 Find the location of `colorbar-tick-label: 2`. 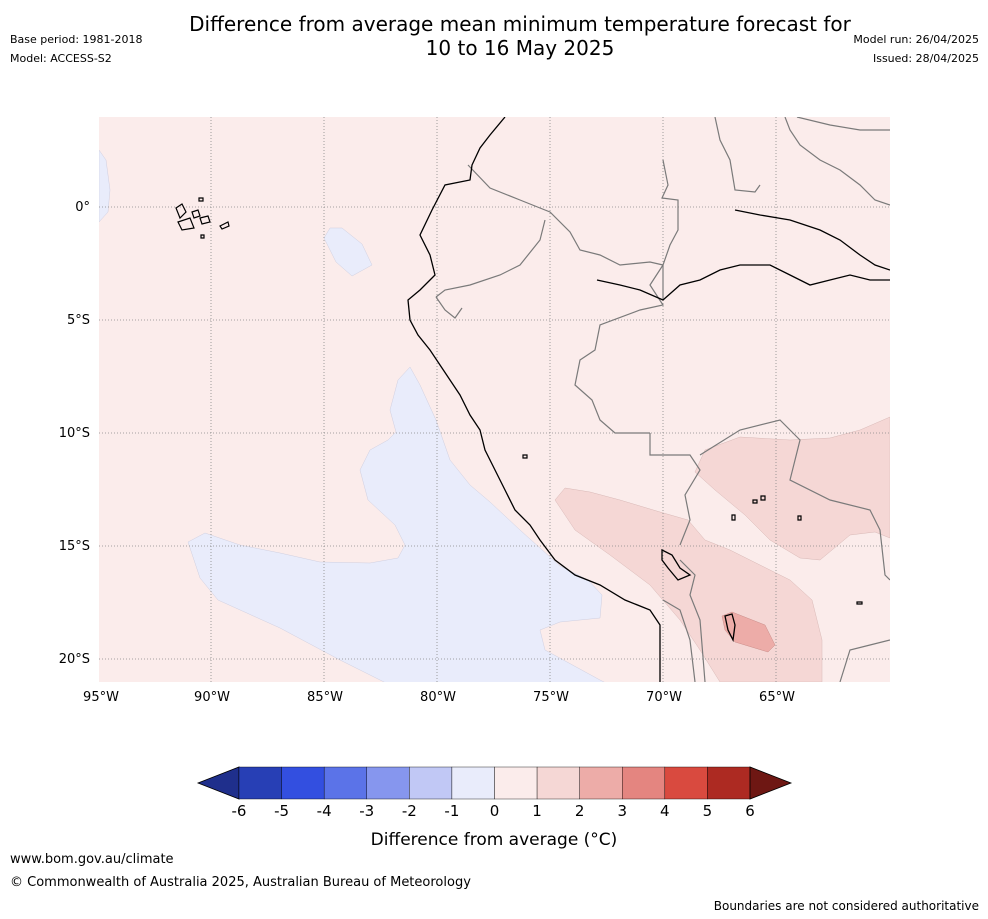

colorbar-tick-label: 2 is located at coordinates (580, 811).